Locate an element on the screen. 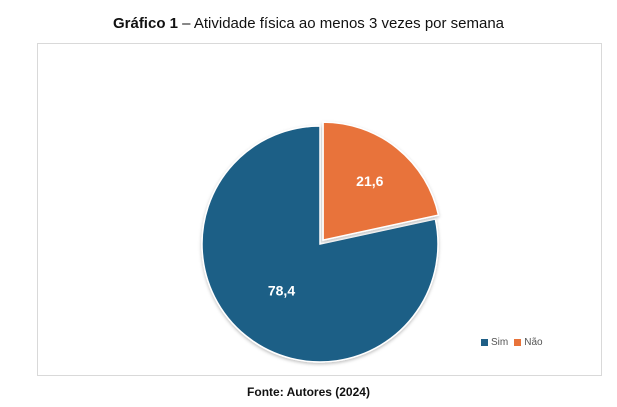 The width and height of the screenshot is (617, 407). legend-item-nao: Não is located at coordinates (528, 342).